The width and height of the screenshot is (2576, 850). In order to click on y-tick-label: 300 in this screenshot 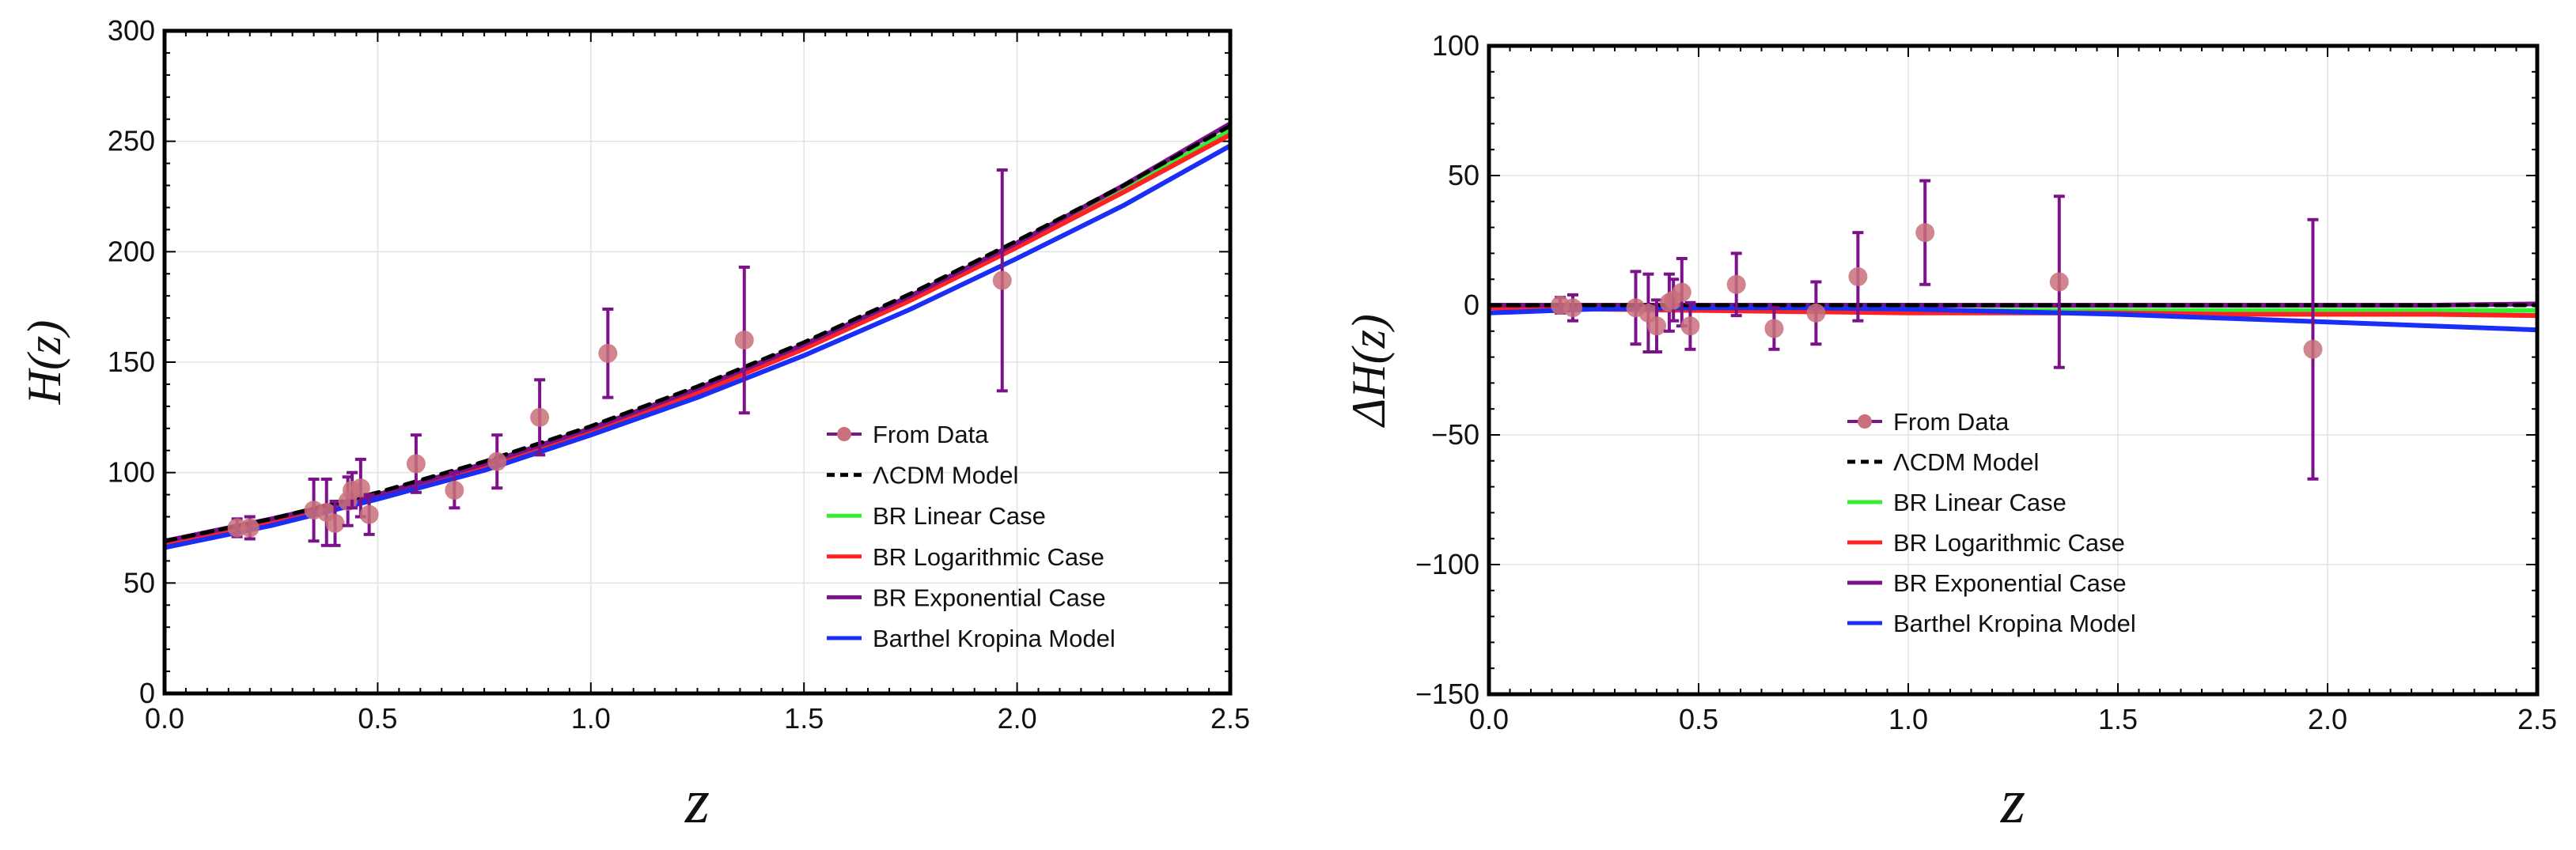, I will do `click(131, 30)`.